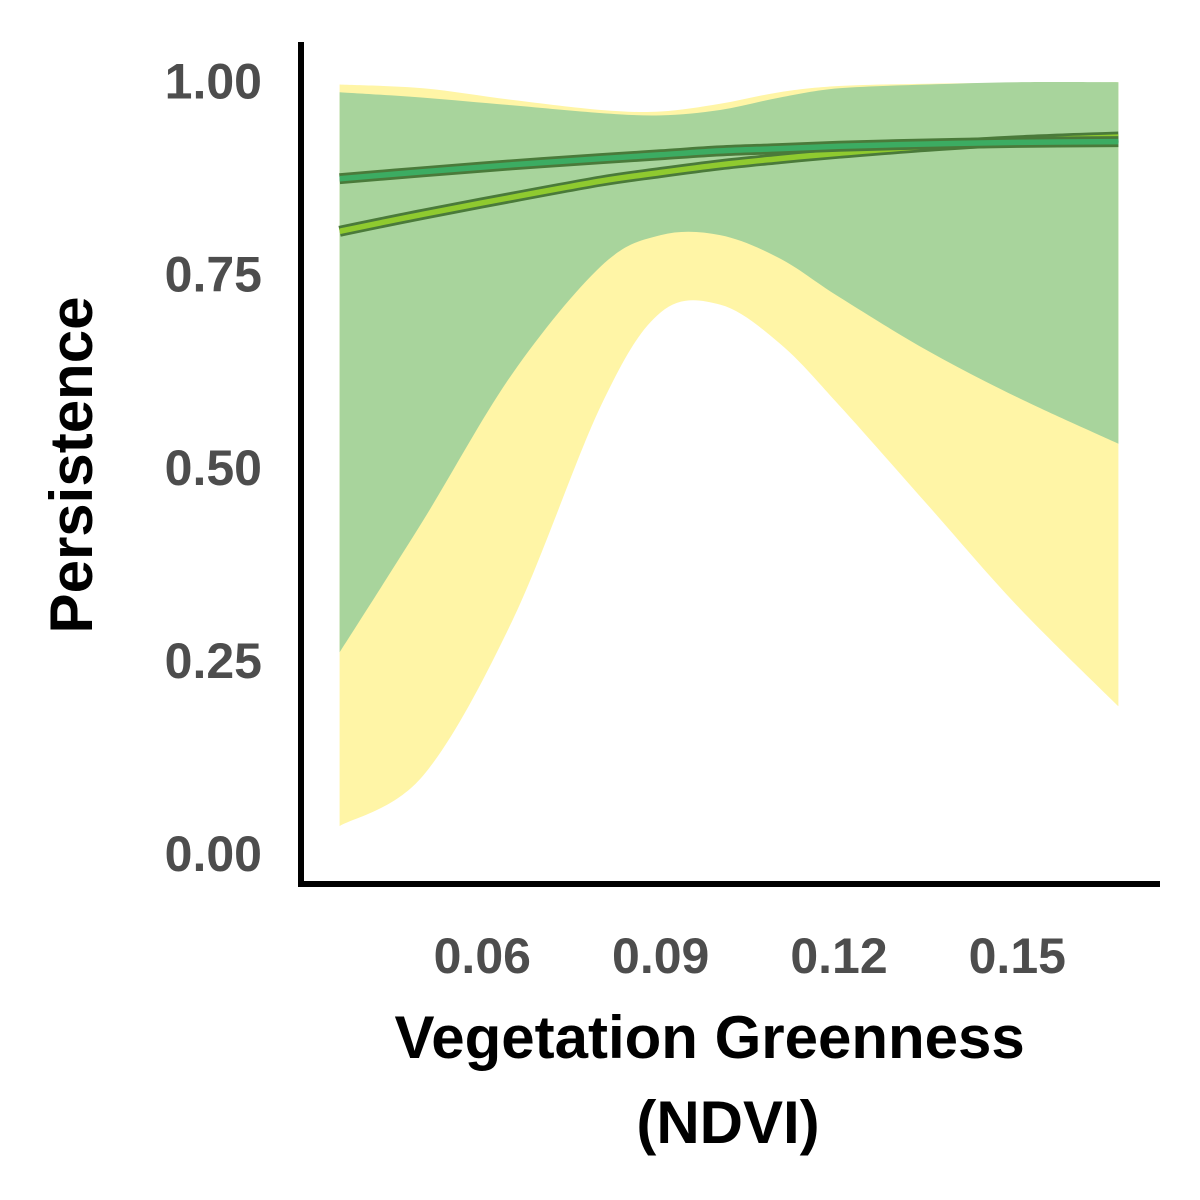  I want to click on x-axis-title-line-1: Vegetation Greenness, so click(710, 1037).